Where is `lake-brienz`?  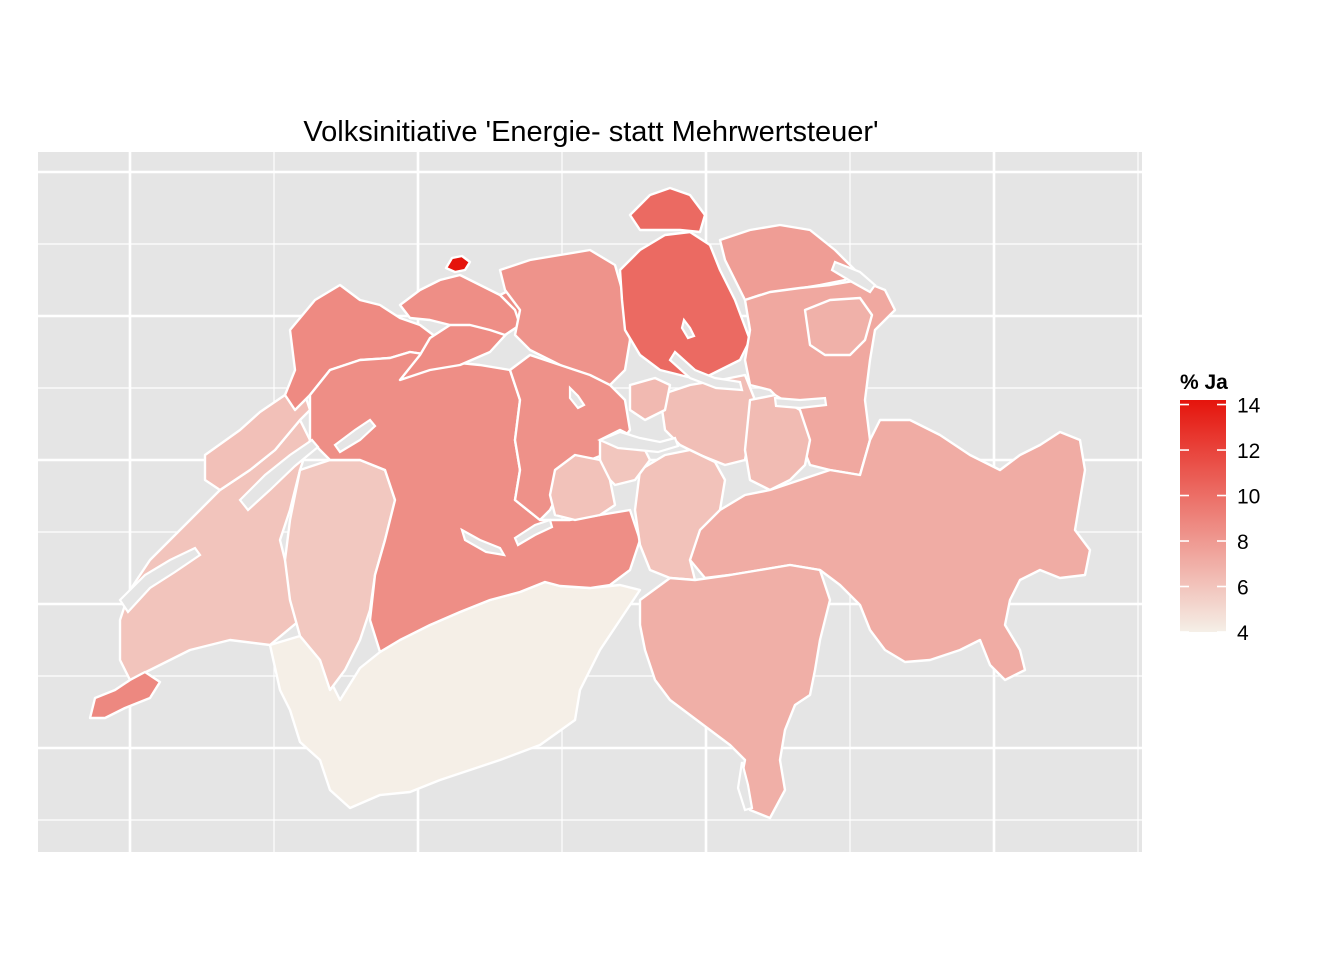
lake-brienz is located at coordinates (533, 532).